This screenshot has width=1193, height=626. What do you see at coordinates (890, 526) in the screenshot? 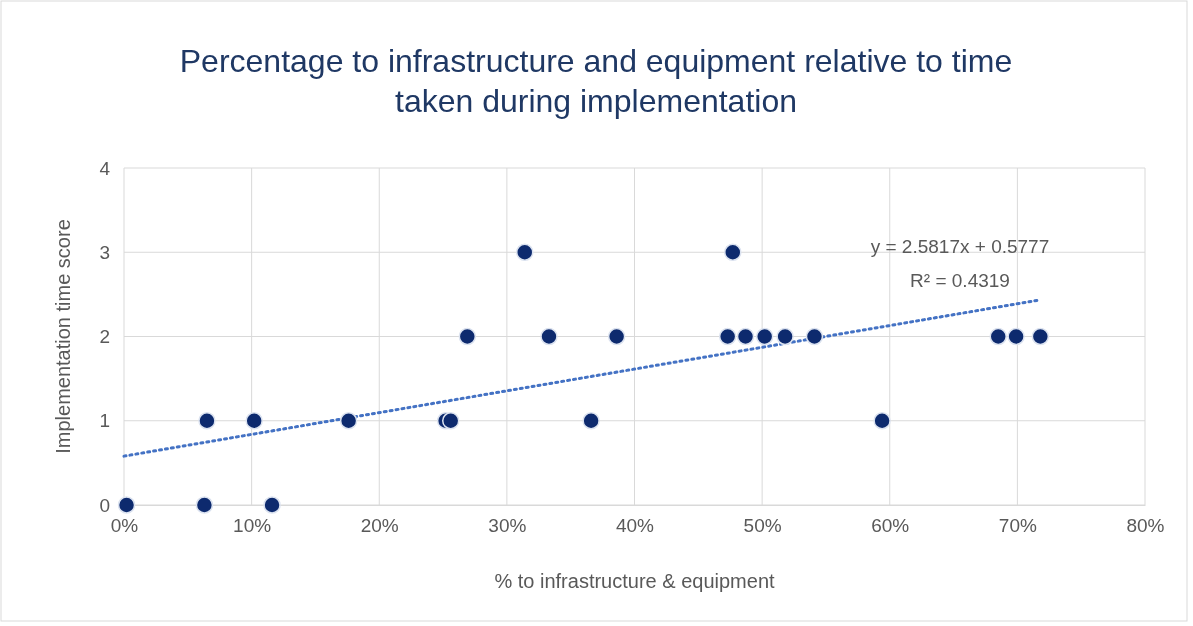
I see `x-tick-label: 60%` at bounding box center [890, 526].